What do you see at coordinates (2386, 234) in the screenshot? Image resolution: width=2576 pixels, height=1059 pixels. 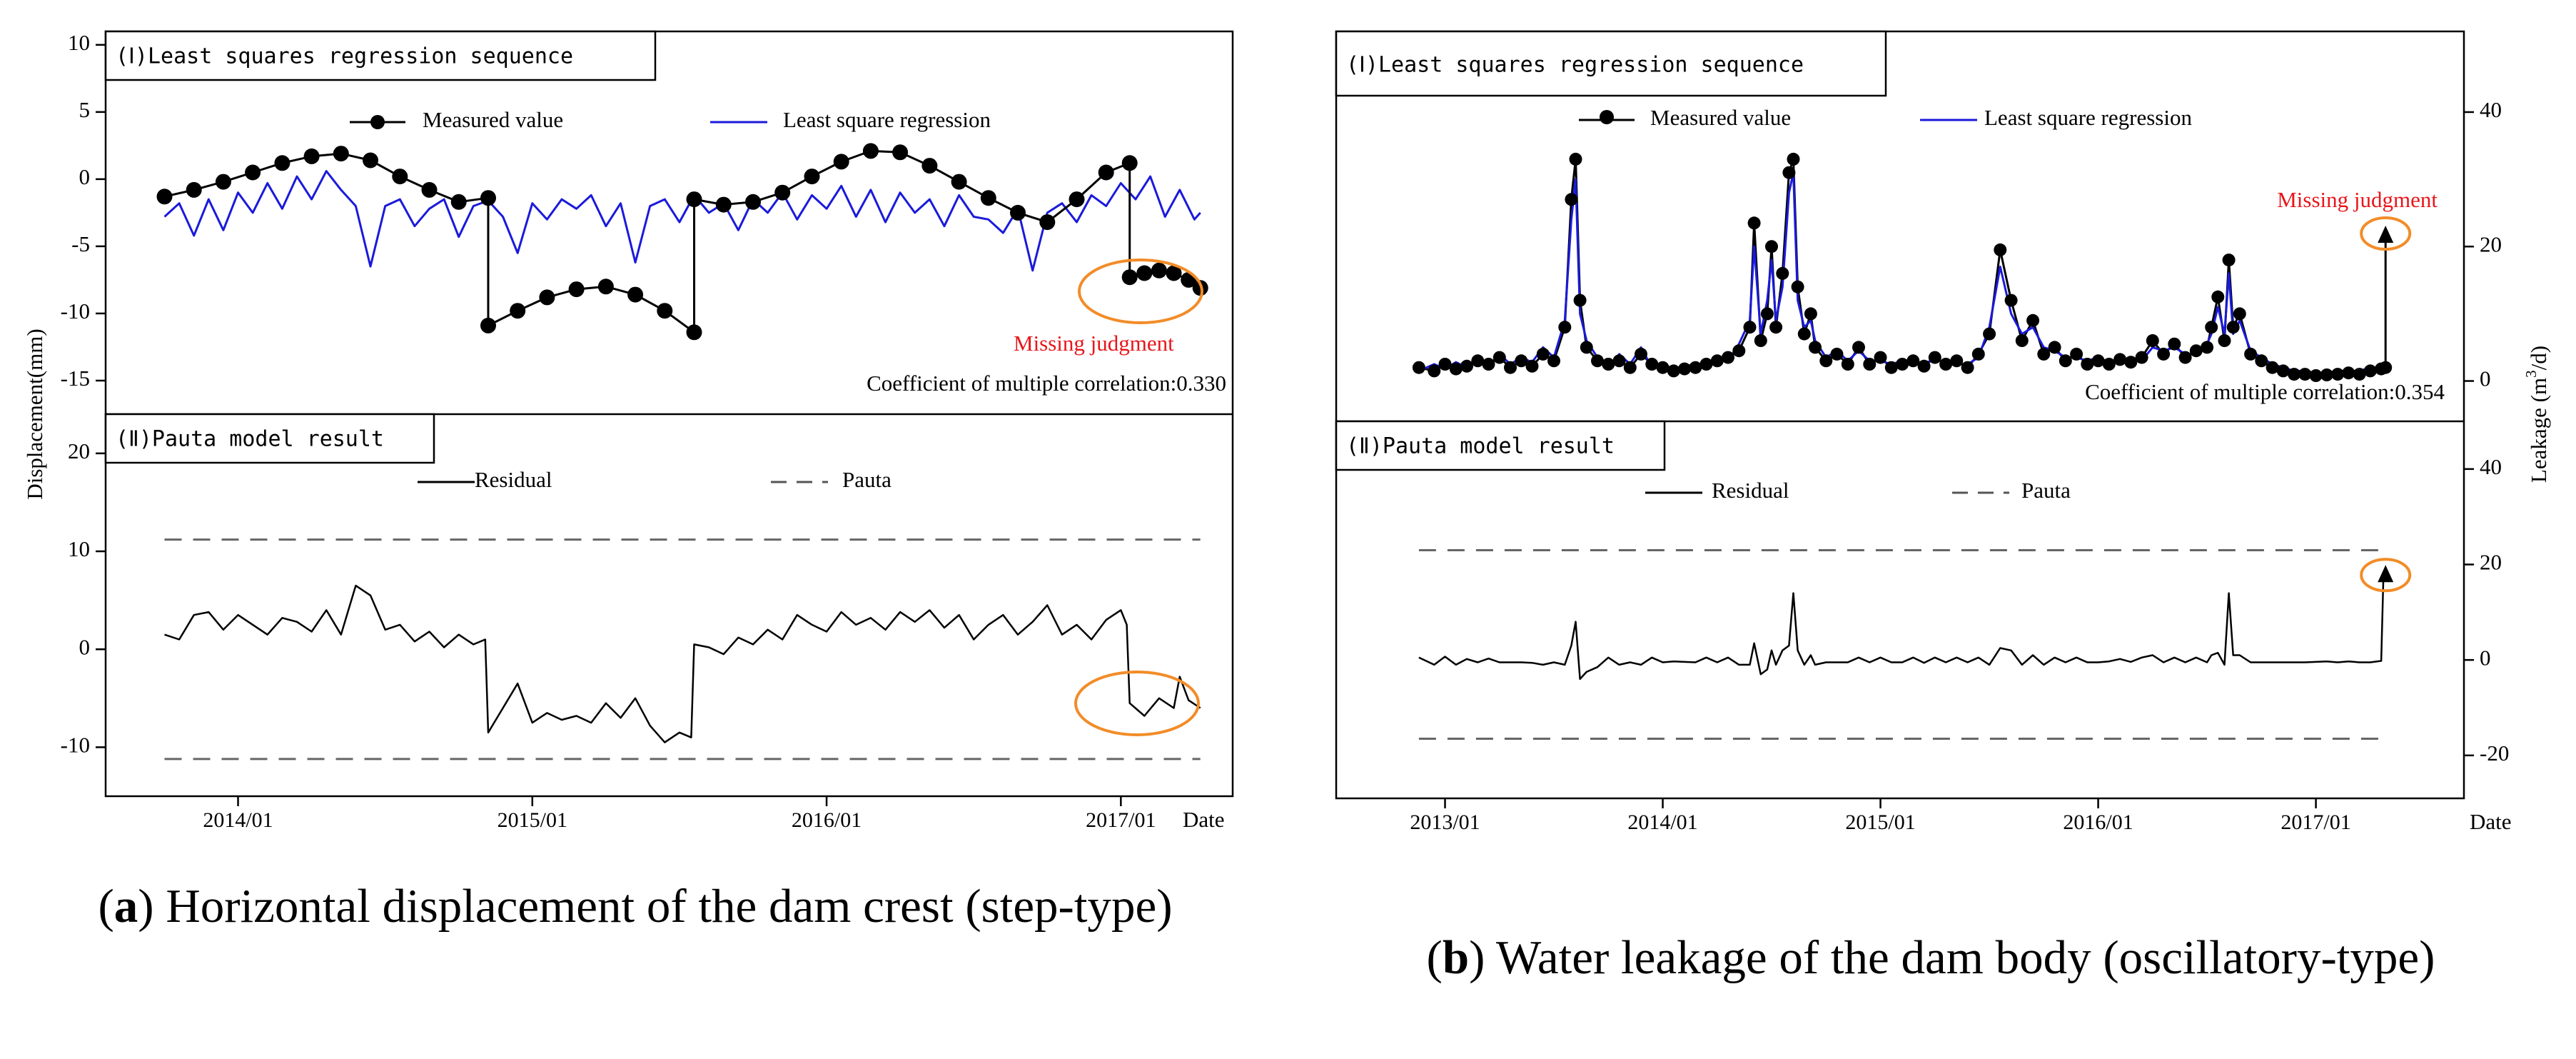 I see `missing-judgment-arrow-top-b` at bounding box center [2386, 234].